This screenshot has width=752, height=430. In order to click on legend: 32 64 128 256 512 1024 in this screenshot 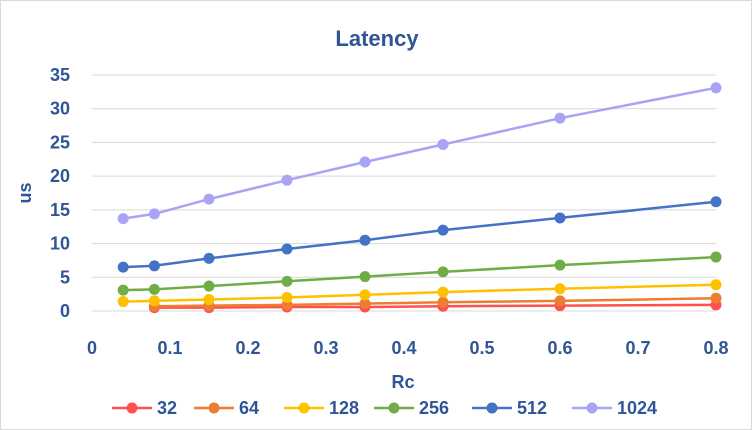, I will do `click(384, 408)`.